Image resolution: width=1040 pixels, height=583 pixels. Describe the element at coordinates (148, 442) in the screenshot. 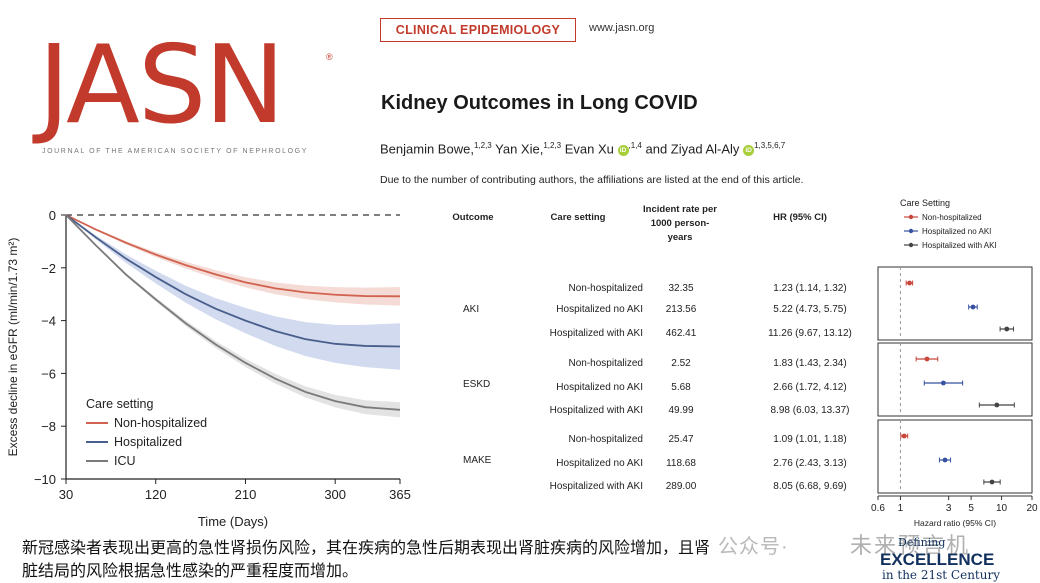

I see `legend-label: Hospitalized` at that location.